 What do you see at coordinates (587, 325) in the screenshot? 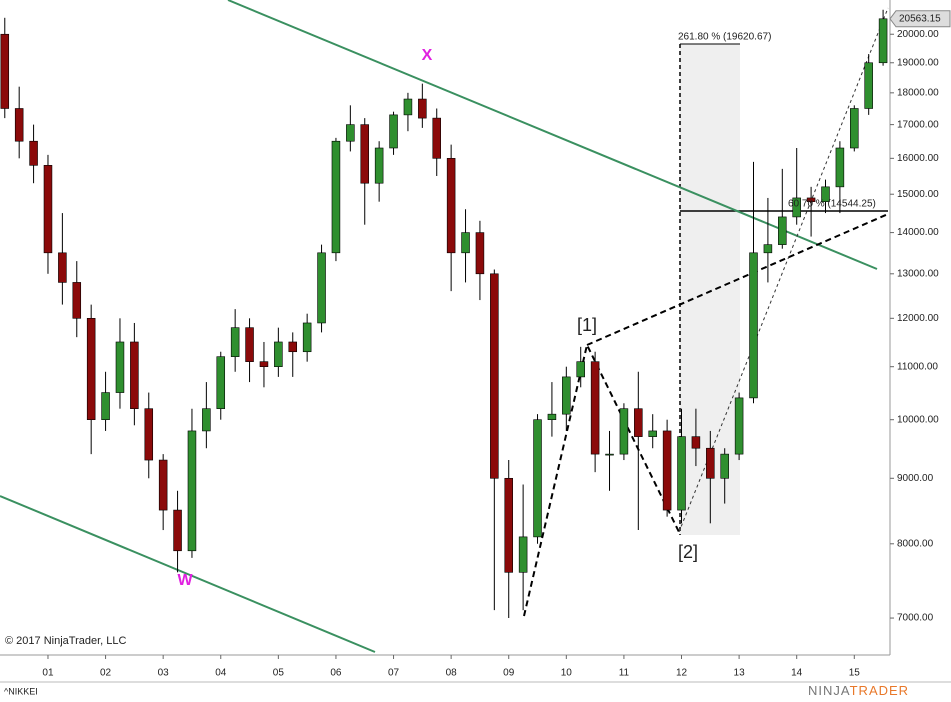
I see `wave-label: [1]` at bounding box center [587, 325].